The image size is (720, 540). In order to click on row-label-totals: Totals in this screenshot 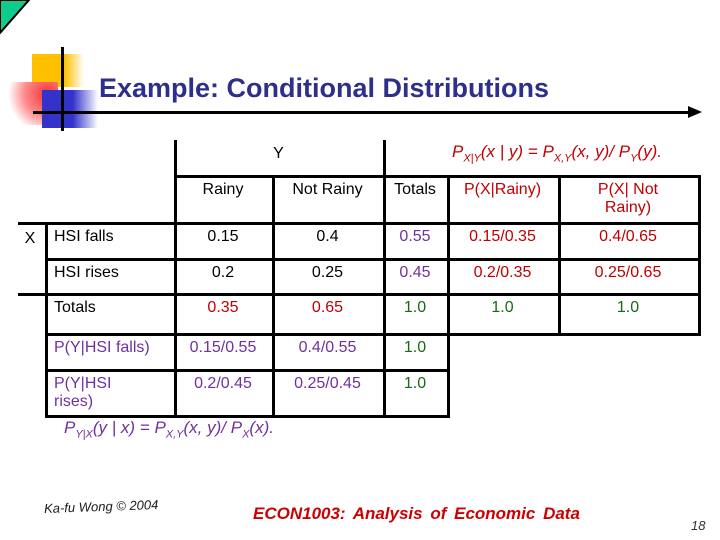, I will do `click(75, 307)`.